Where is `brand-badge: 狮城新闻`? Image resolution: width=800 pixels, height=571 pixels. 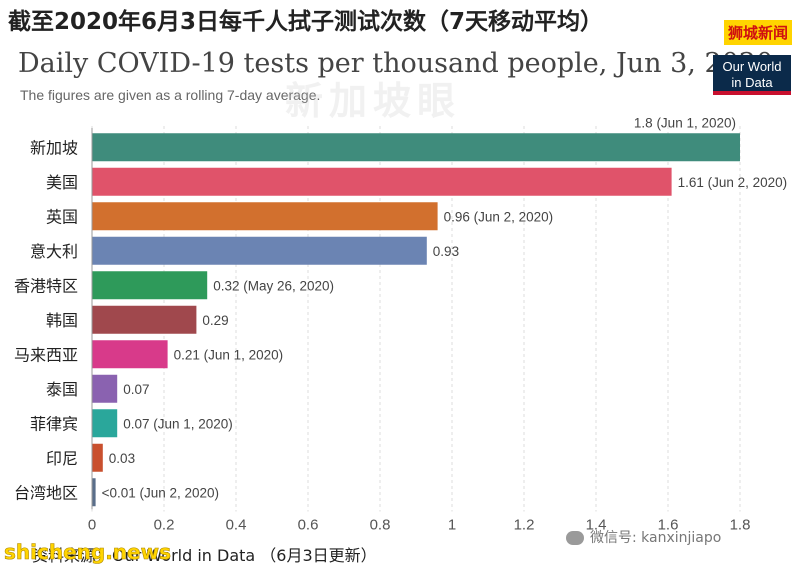
brand-badge: 狮城新闻 is located at coordinates (757, 32).